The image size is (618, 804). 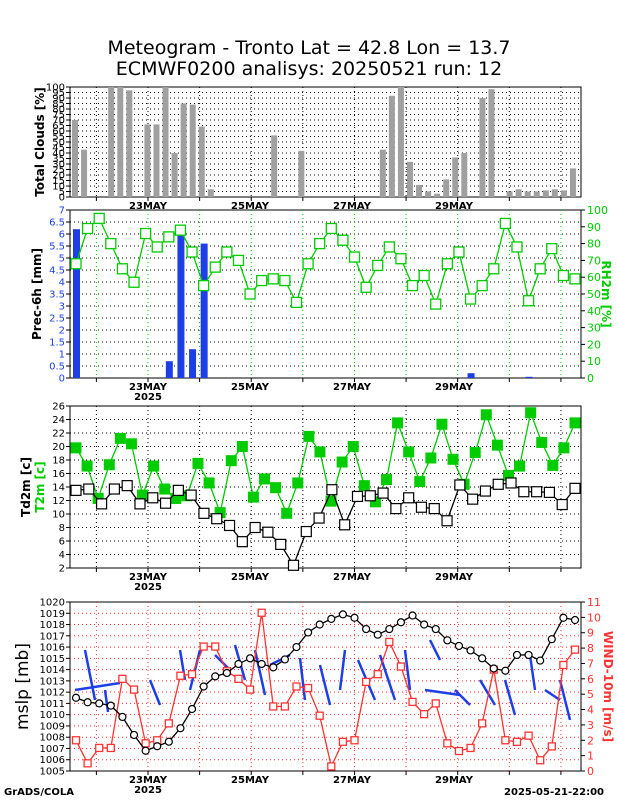 What do you see at coordinates (58, 104) in the screenshot?
I see `y-tick-label: 85` at bounding box center [58, 104].